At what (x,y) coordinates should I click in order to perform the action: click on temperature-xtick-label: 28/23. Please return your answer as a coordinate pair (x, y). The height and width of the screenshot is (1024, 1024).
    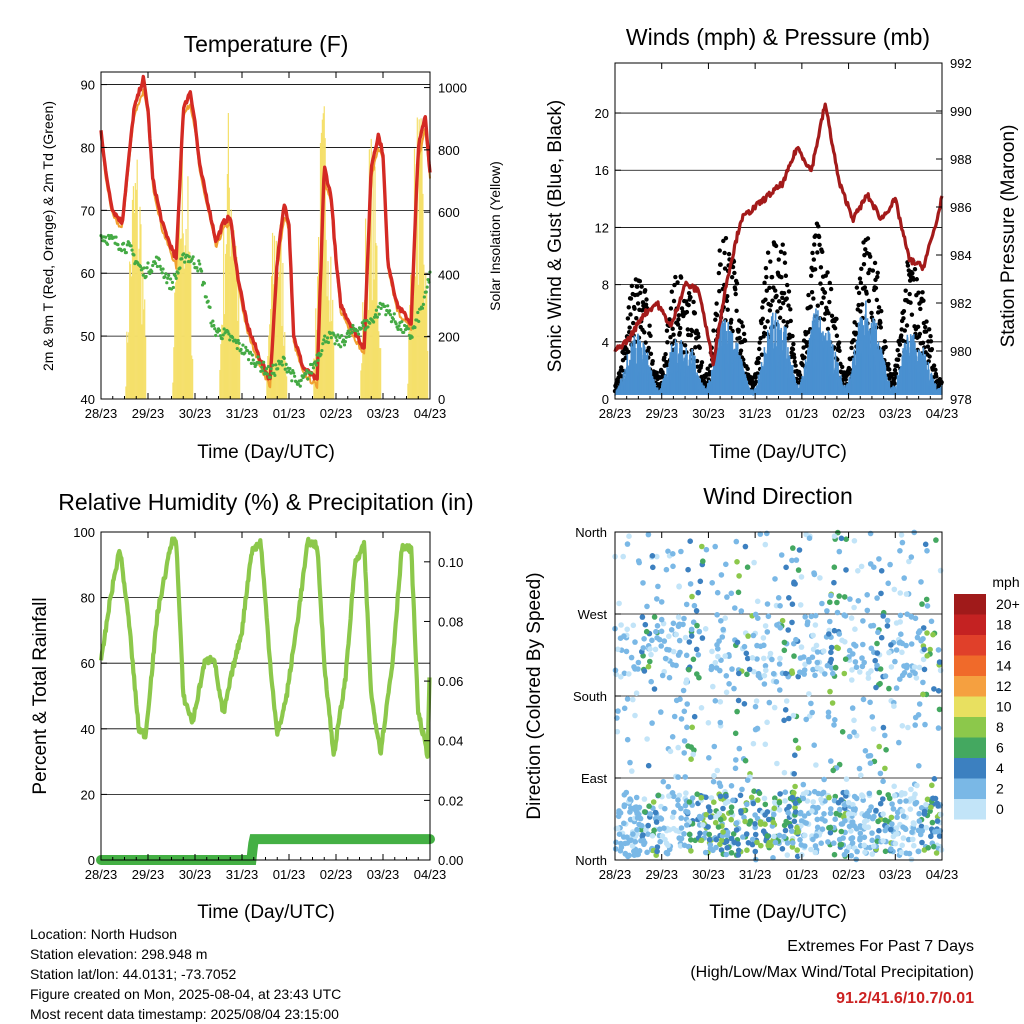
    Looking at the image, I should click on (101, 413).